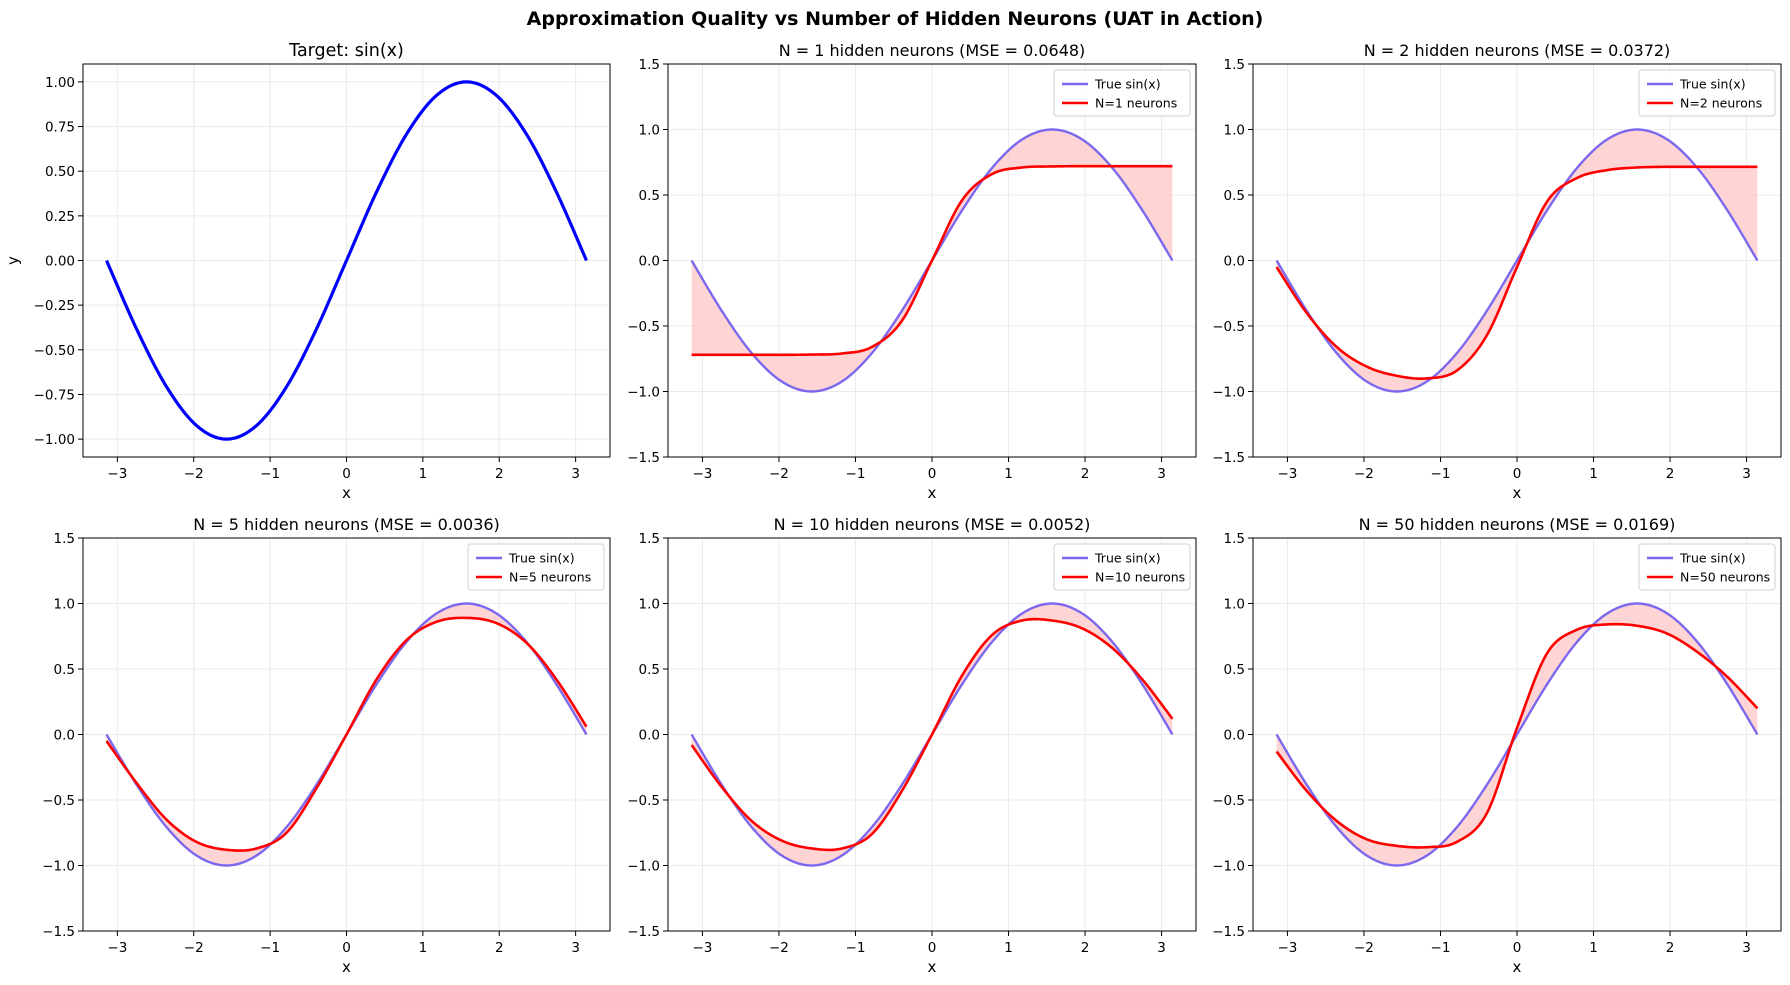 This screenshot has width=1790, height=985. I want to click on legend-label: N=10 neurons, so click(1140, 577).